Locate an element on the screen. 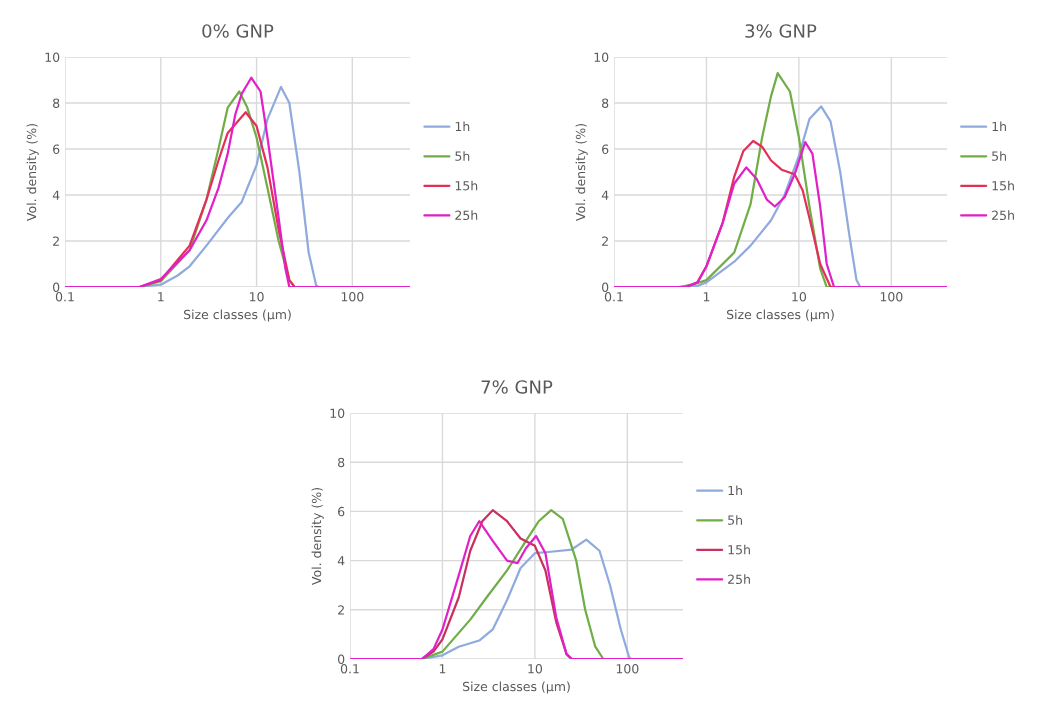 Image resolution: width=1044 pixels, height=715 pixels. chart-title: 0% GNP is located at coordinates (238, 31).